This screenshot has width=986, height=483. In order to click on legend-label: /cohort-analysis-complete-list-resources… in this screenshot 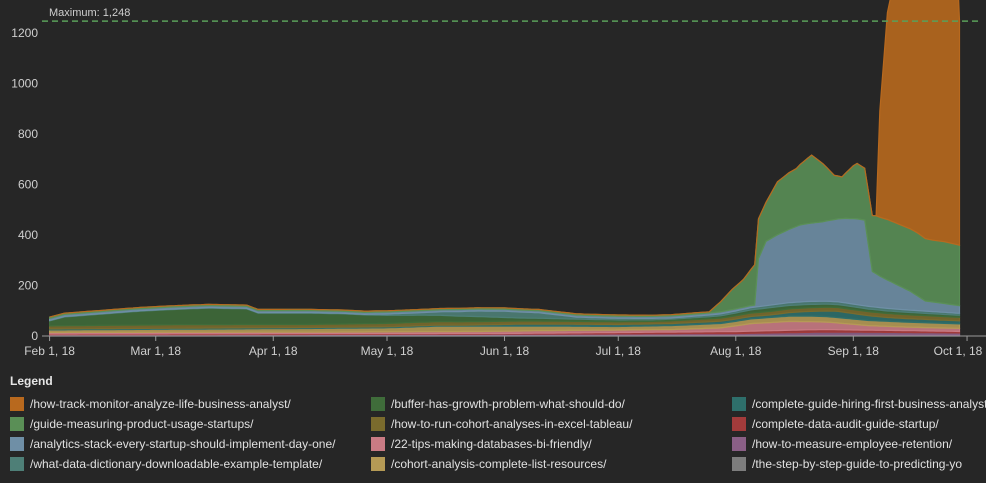, I will do `click(499, 464)`.